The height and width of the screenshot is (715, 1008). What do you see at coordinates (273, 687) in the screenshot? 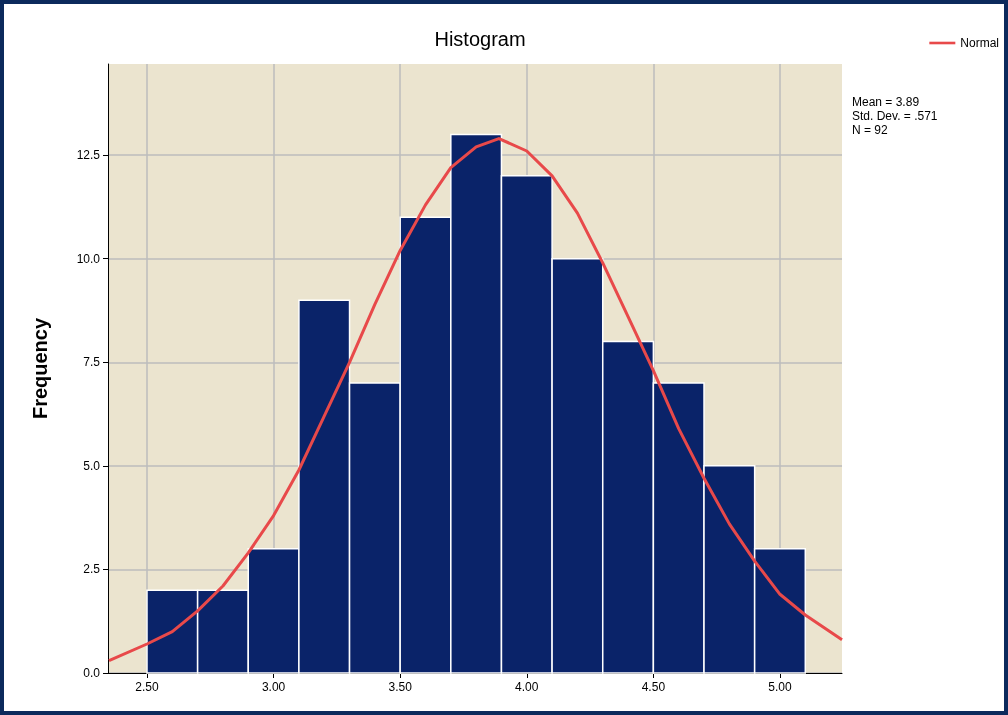
I see `x-tick-label: 3.00` at bounding box center [273, 687].